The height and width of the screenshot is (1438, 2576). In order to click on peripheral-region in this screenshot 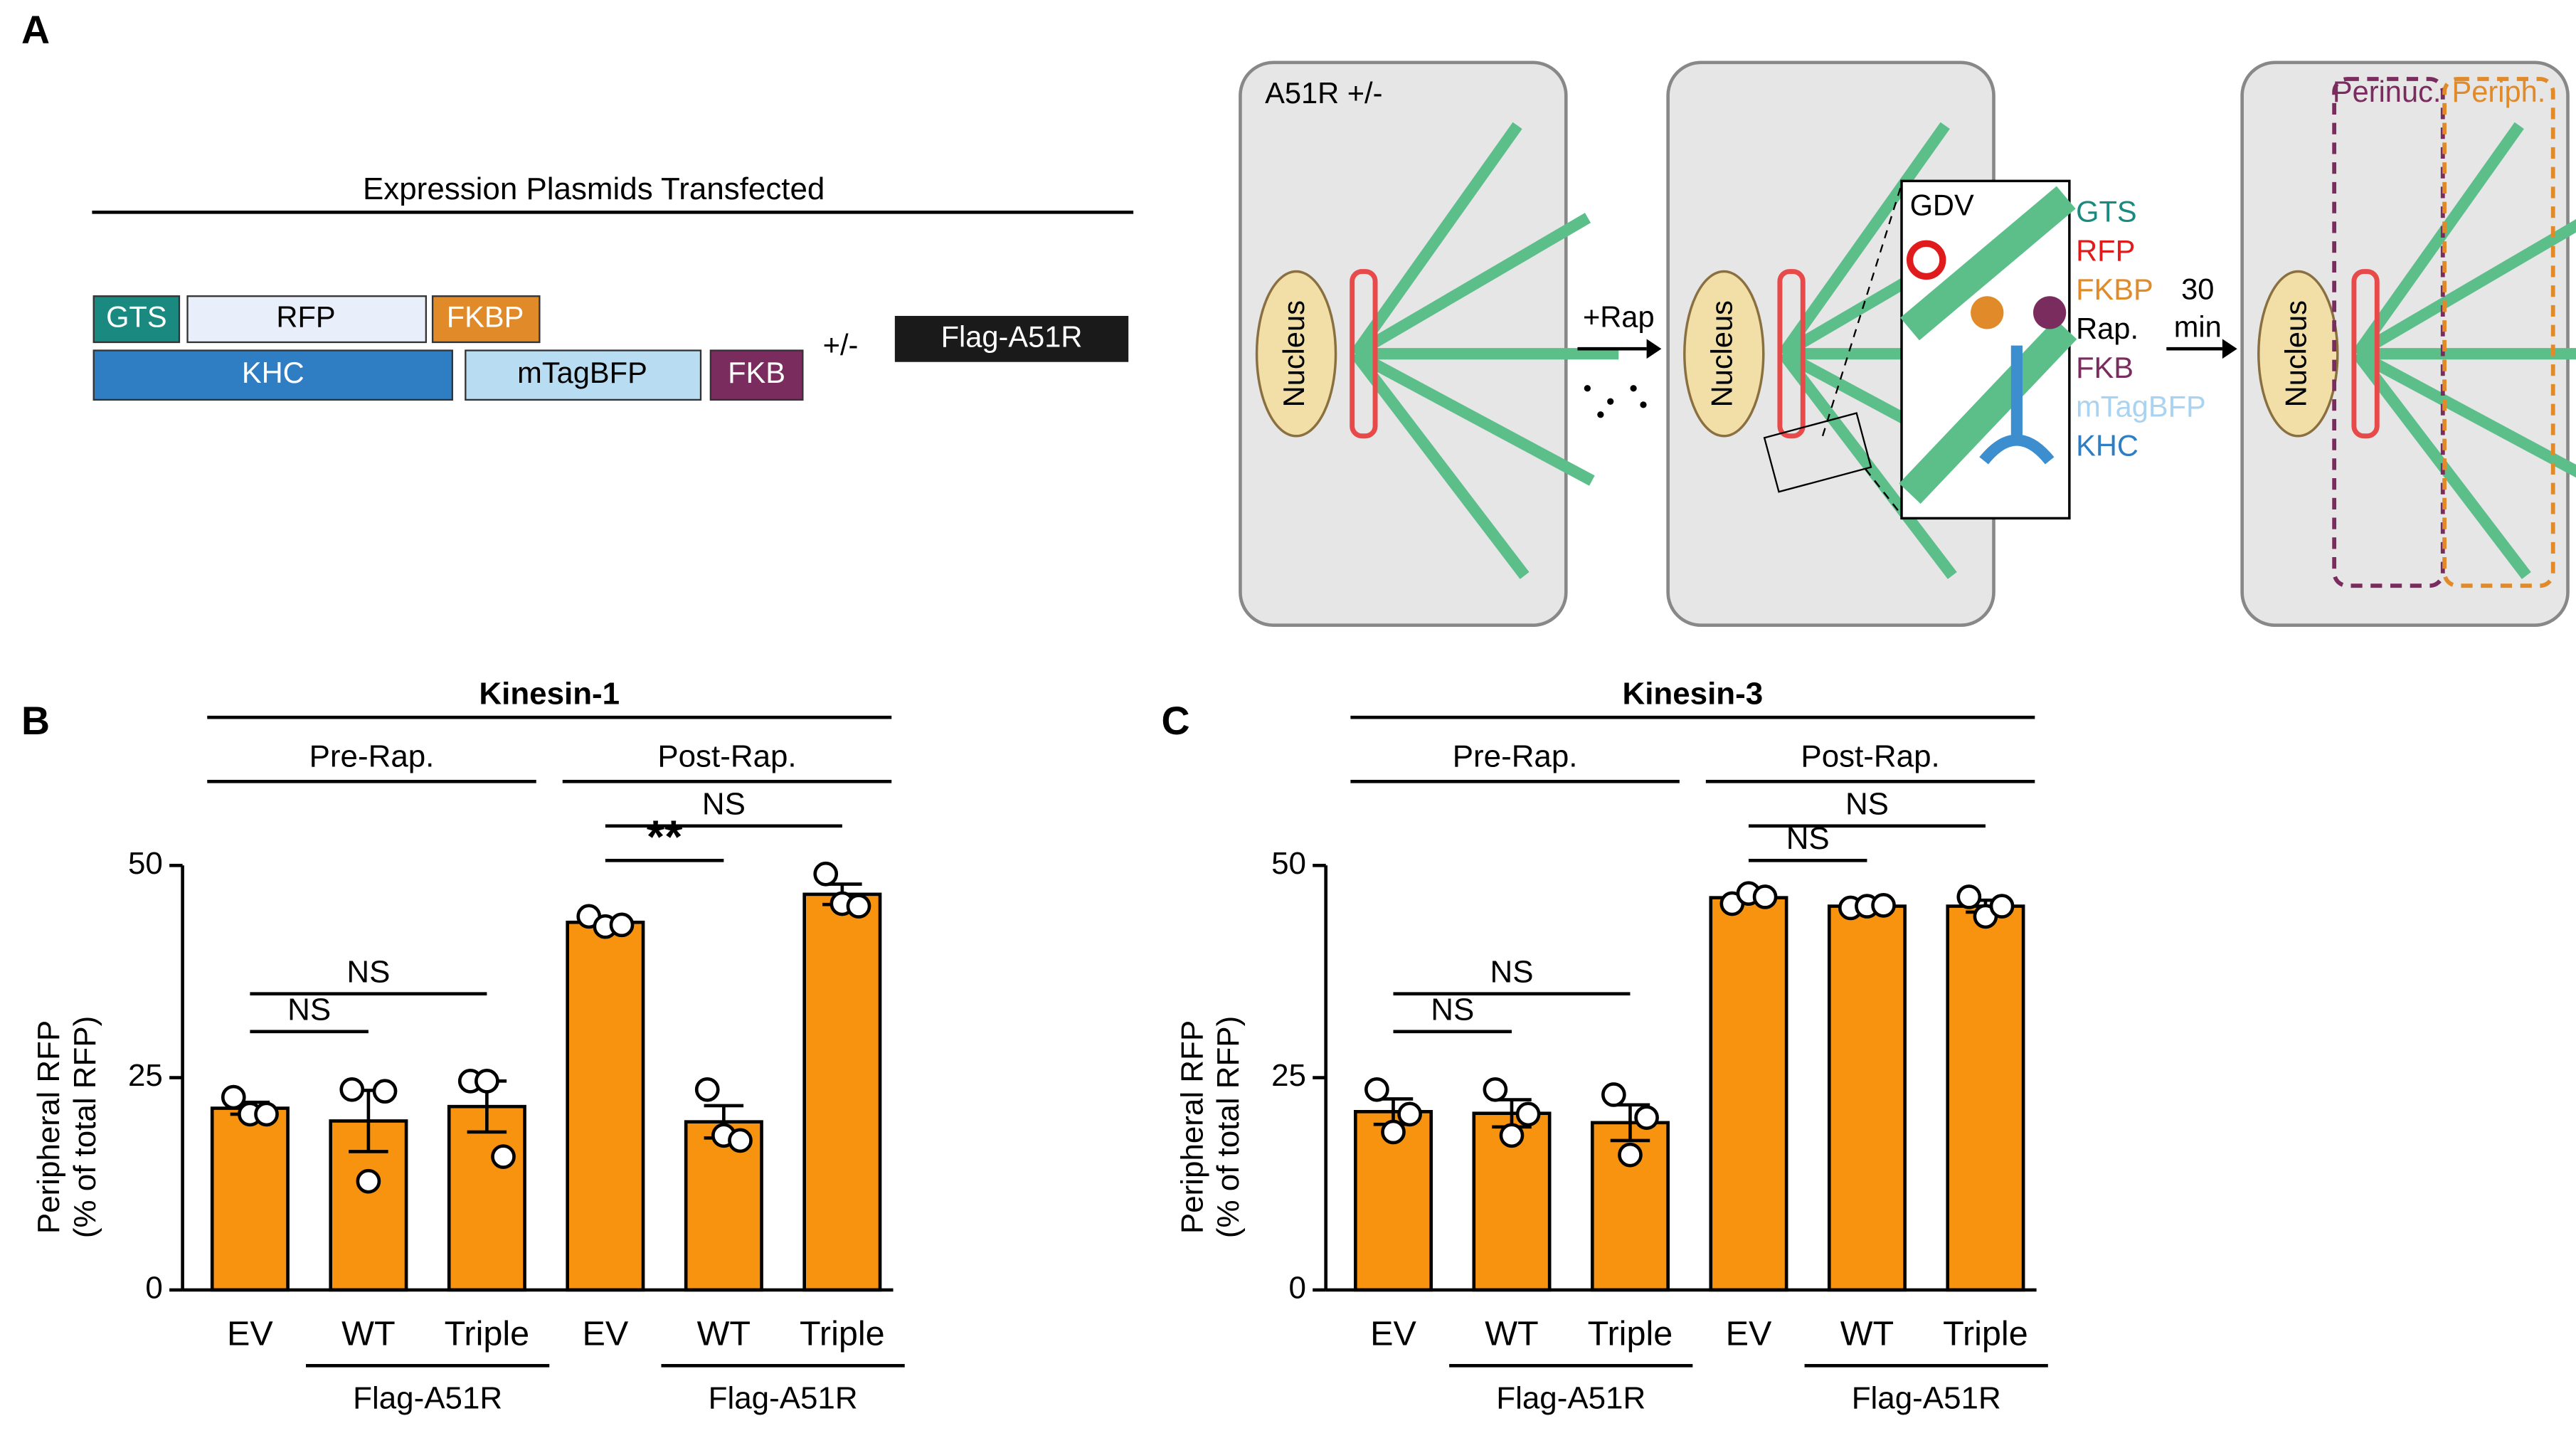, I will do `click(2498, 332)`.